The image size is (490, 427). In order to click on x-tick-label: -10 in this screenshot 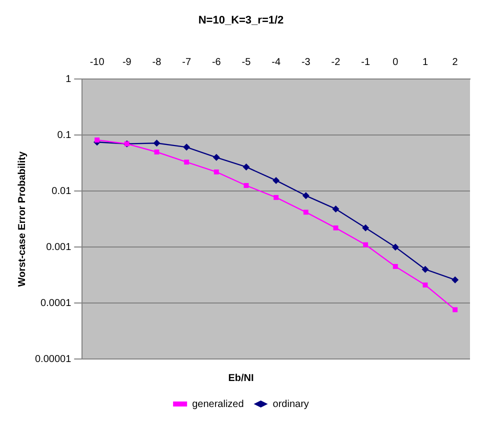, I will do `click(97, 62)`.